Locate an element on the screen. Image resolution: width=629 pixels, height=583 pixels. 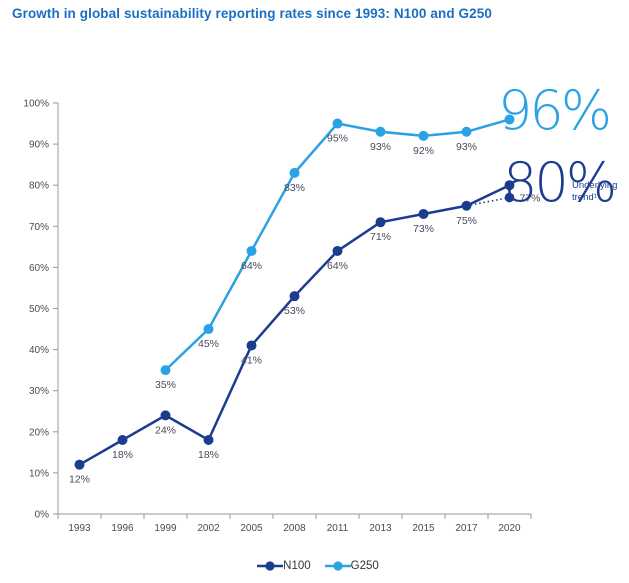
data-label: 73% is located at coordinates (423, 229).